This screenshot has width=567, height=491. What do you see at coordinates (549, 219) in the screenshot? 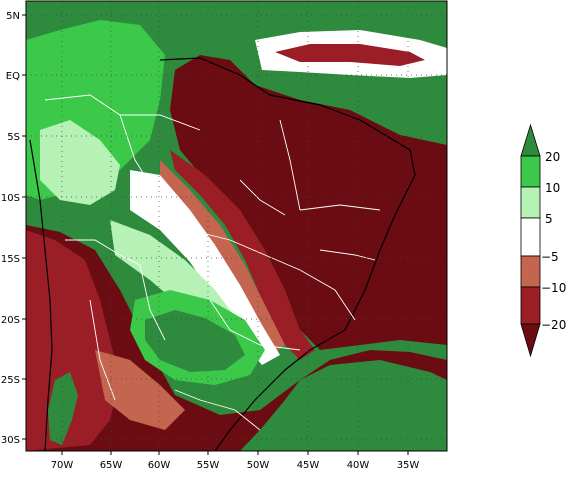
I see `colorbar-label: 5` at bounding box center [549, 219].